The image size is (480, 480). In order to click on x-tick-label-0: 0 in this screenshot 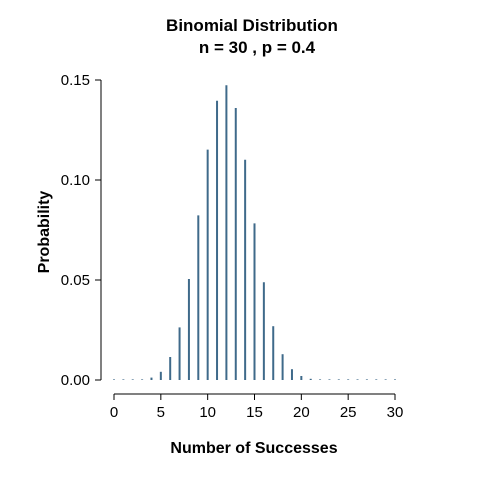, I will do `click(114, 412)`.